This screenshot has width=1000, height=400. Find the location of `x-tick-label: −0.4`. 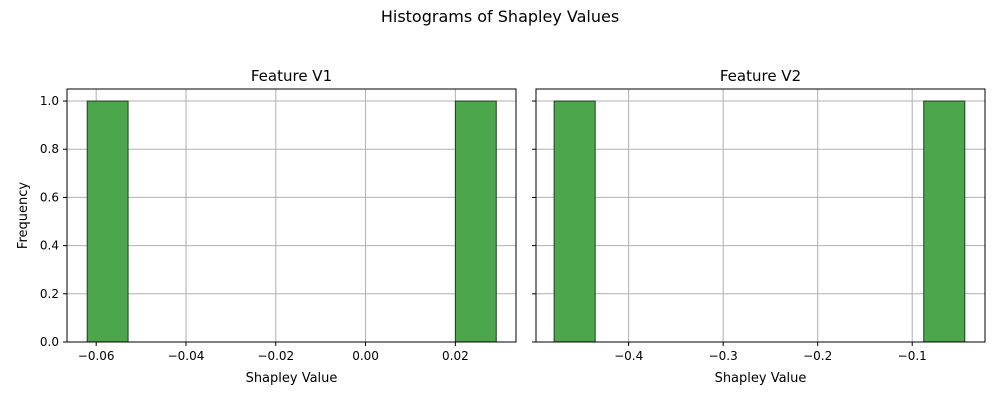

x-tick-label: −0.4 is located at coordinates (628, 356).